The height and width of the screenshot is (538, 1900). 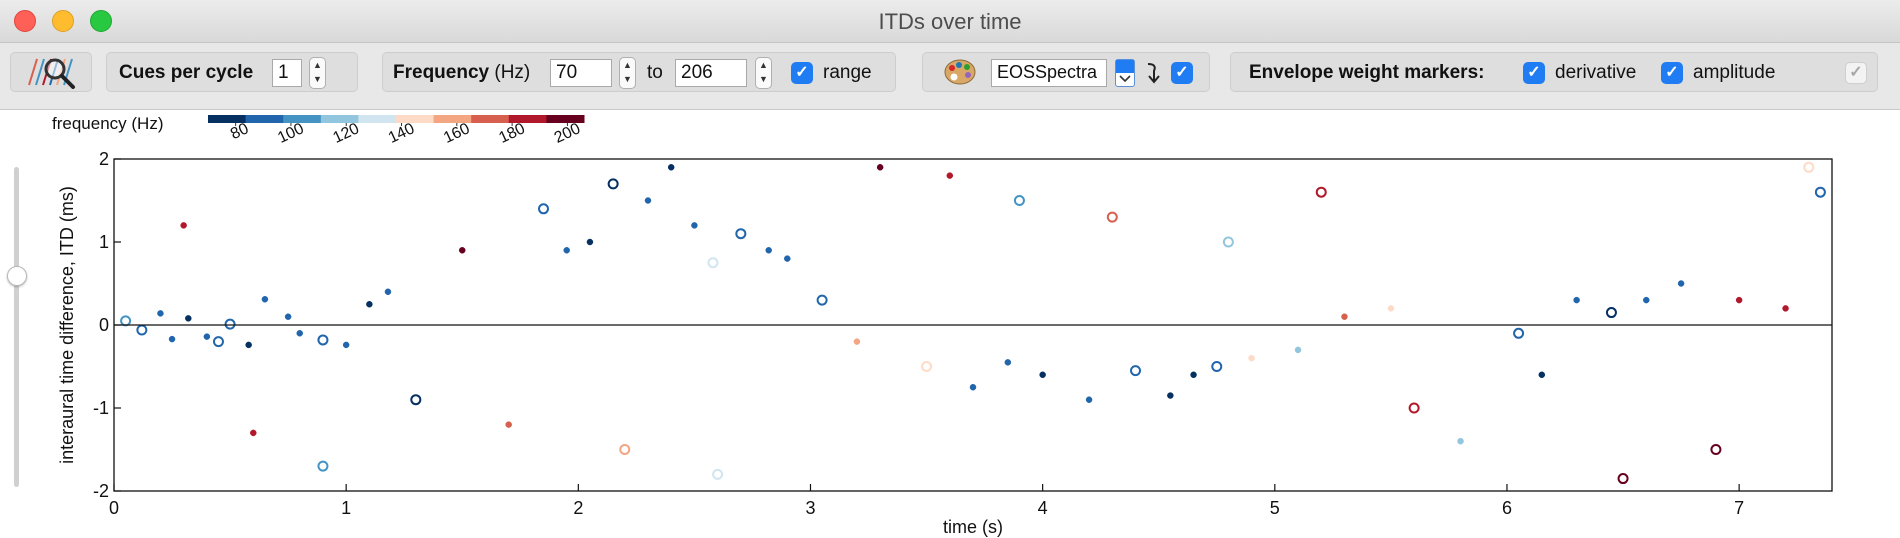 I want to click on palette-icon, so click(x=960, y=72).